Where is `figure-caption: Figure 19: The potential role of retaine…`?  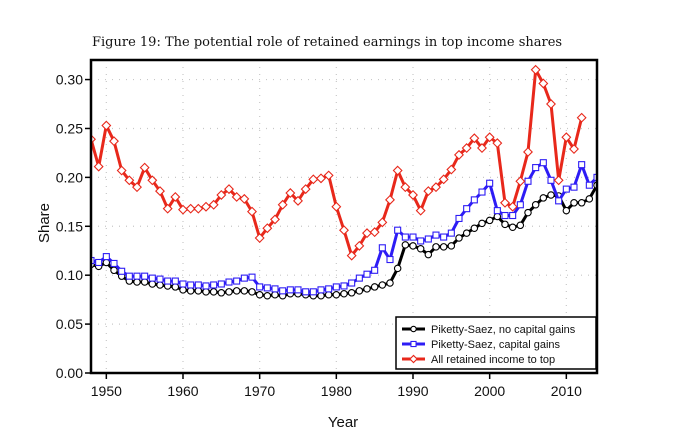
figure-caption: Figure 19: The potential role of retaine… is located at coordinates (327, 42).